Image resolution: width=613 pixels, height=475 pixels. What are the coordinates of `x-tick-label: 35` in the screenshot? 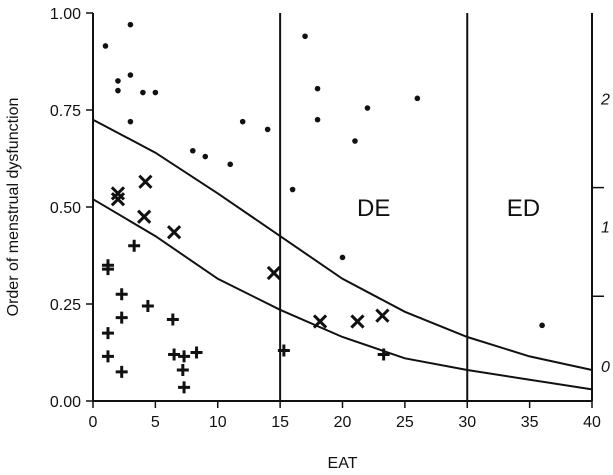 It's located at (530, 422).